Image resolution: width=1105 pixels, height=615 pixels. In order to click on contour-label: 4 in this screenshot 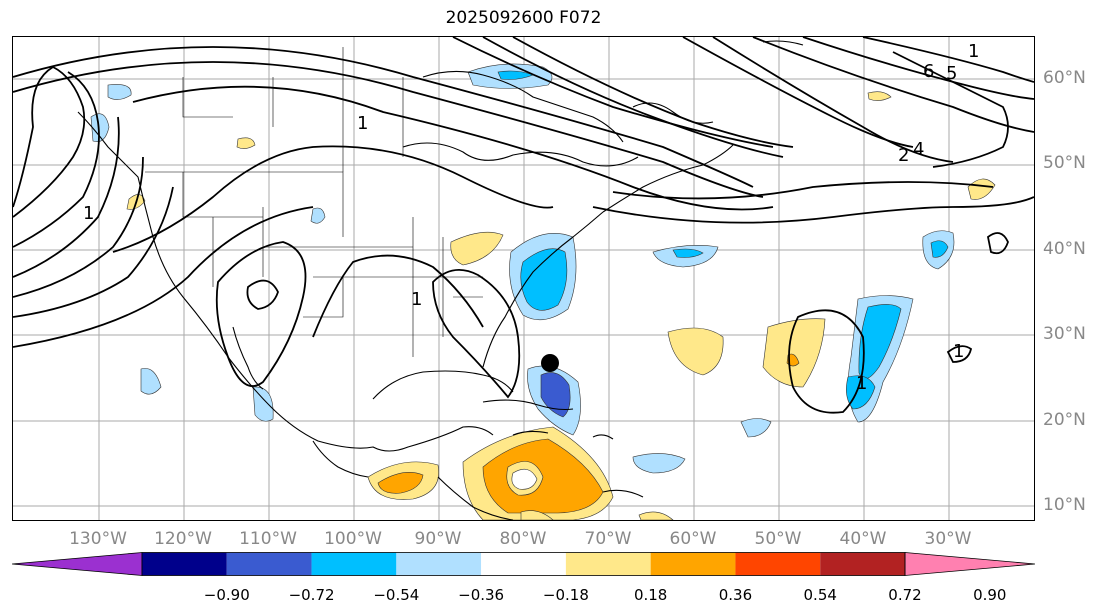, I will do `click(918, 149)`.